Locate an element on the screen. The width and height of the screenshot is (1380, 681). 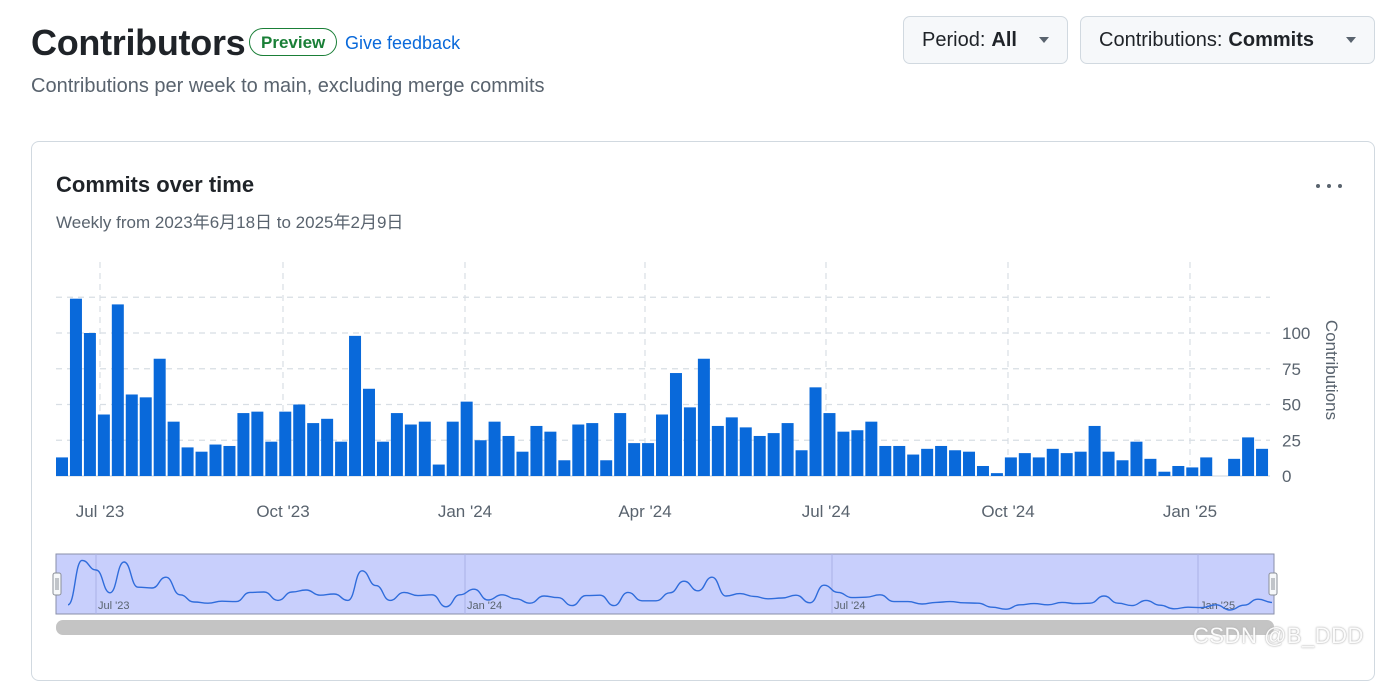
x-tick-label: Oct '23 is located at coordinates (282, 511).